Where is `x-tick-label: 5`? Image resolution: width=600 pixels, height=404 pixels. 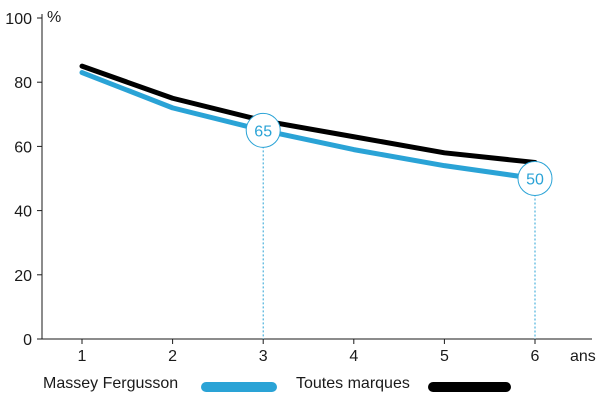 x-tick-label: 5 is located at coordinates (444, 356).